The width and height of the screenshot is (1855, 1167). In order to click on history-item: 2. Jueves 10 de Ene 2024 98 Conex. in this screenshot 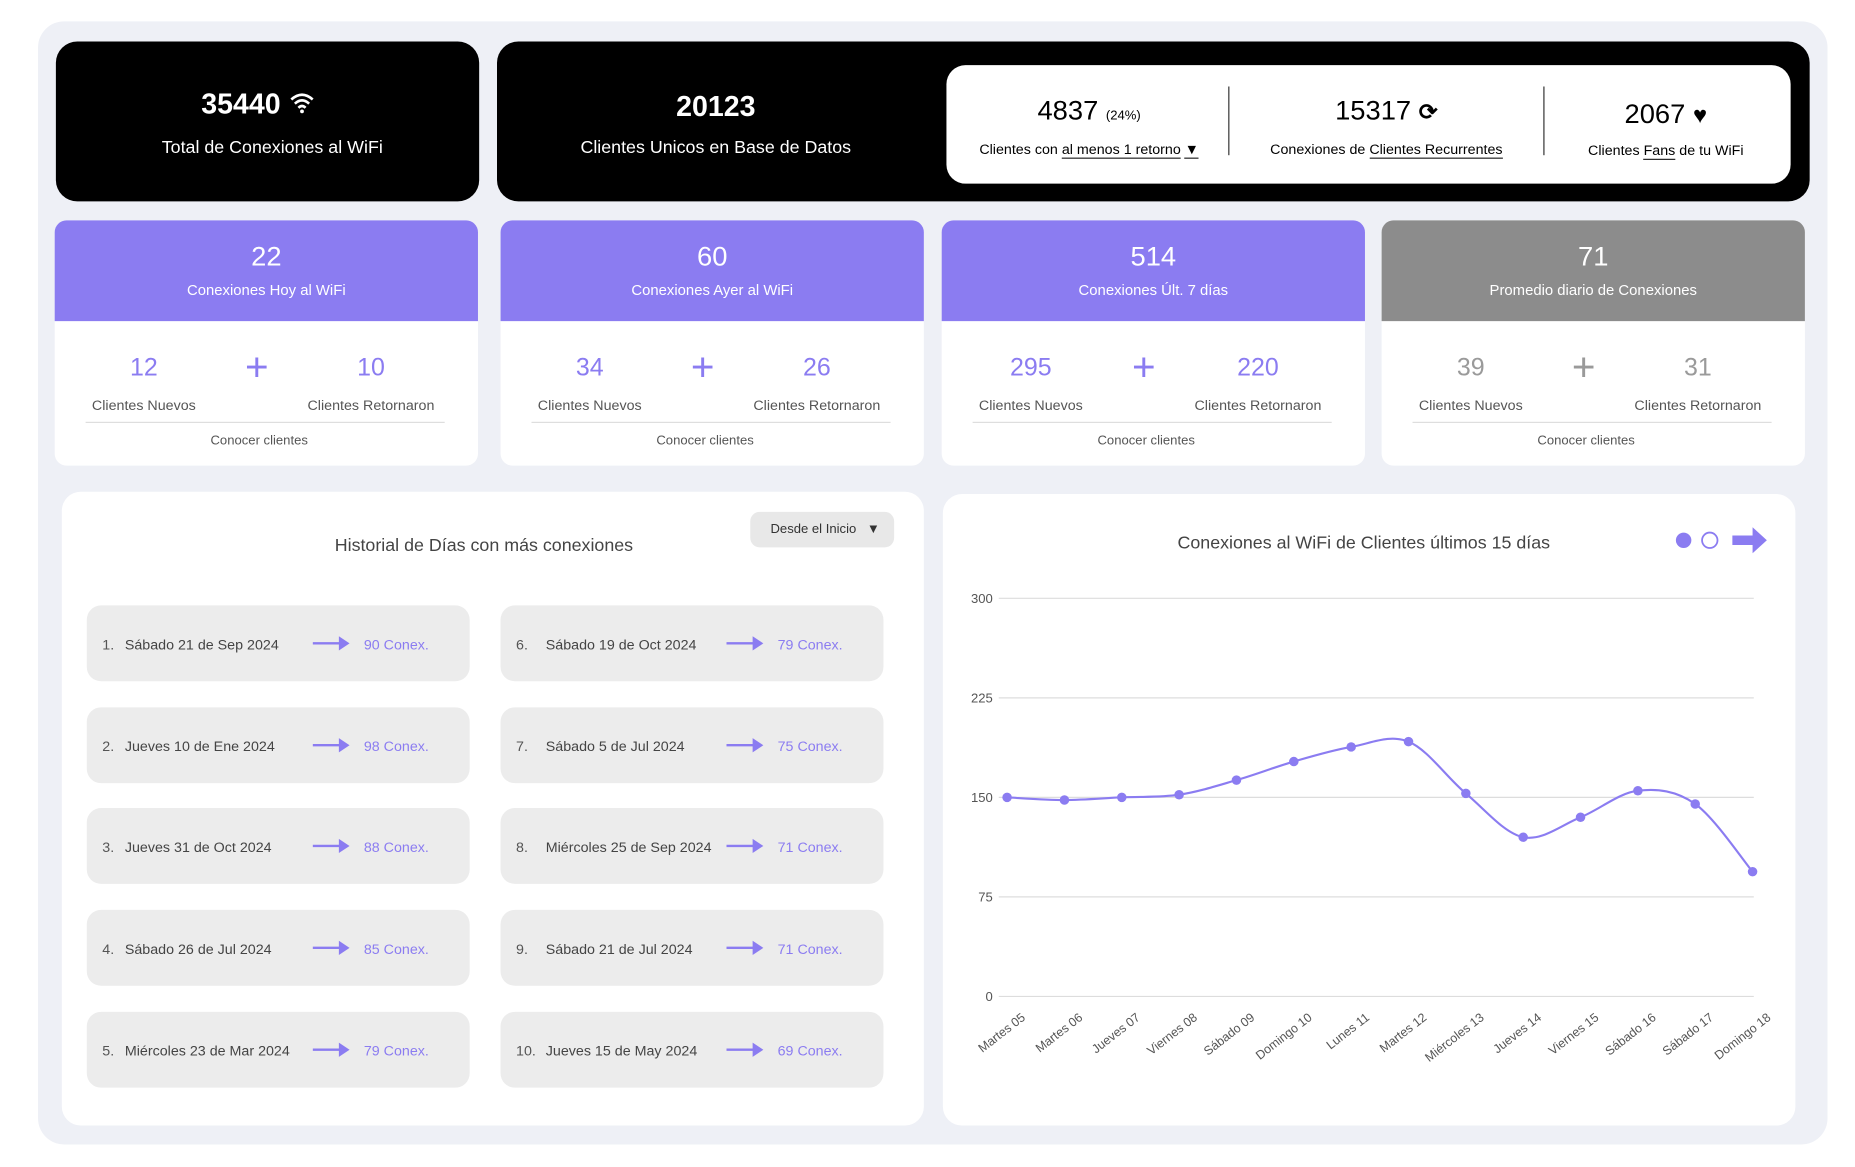, I will do `click(278, 744)`.